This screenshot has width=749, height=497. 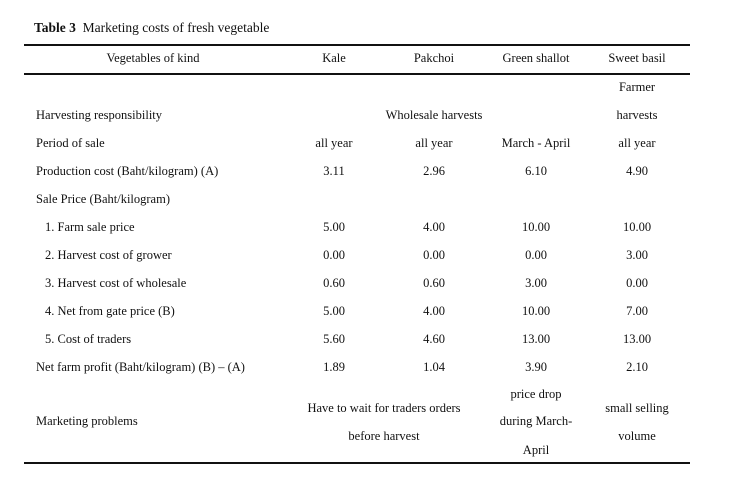 What do you see at coordinates (434, 339) in the screenshot?
I see `cell: 4.60` at bounding box center [434, 339].